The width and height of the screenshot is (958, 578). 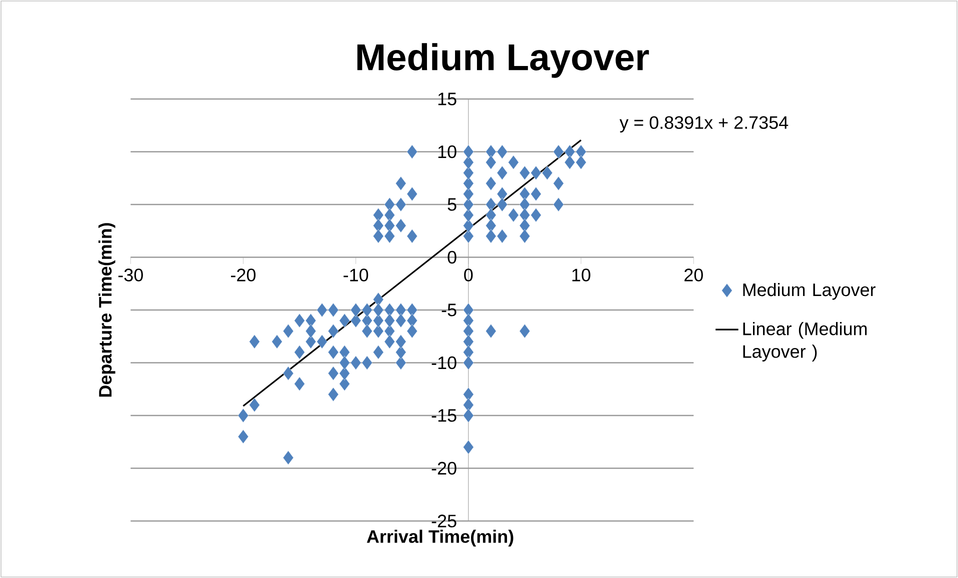 What do you see at coordinates (444, 521) in the screenshot?
I see `y-tick-label: -25` at bounding box center [444, 521].